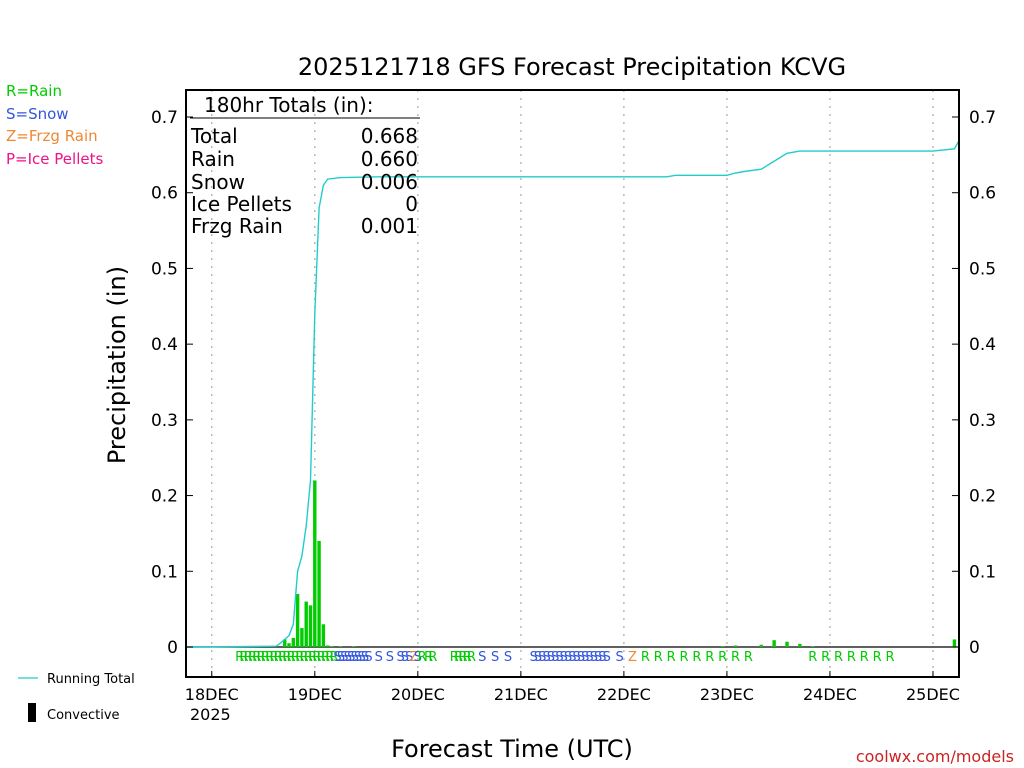 This screenshot has height=768, width=1024. I want to click on y-tick-label-left-0.6: 0.6, so click(164, 194).